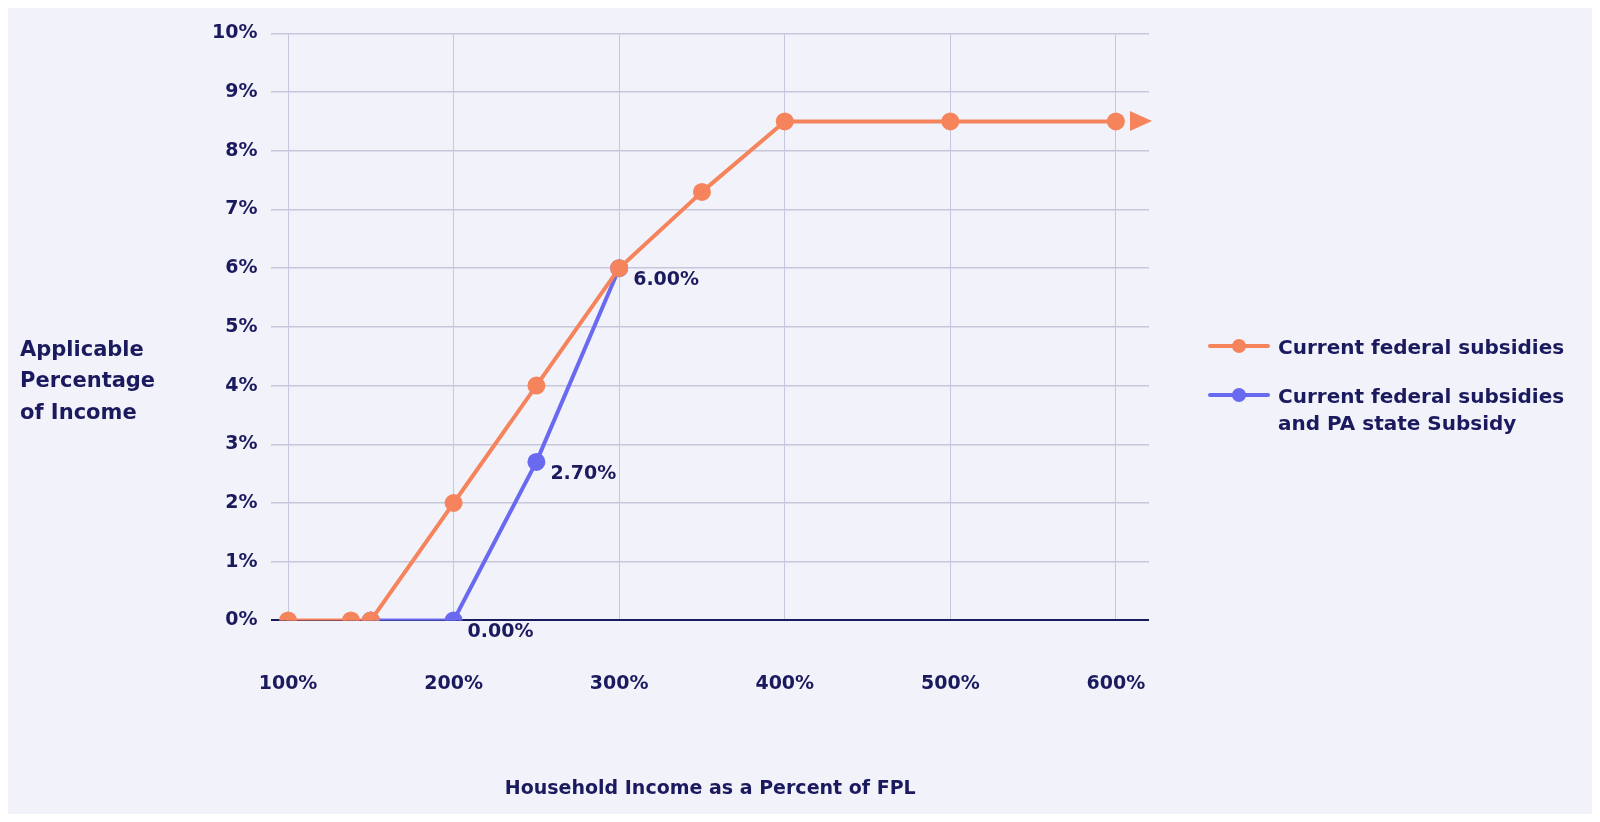  I want to click on x-tick-label: 500%, so click(950, 681).